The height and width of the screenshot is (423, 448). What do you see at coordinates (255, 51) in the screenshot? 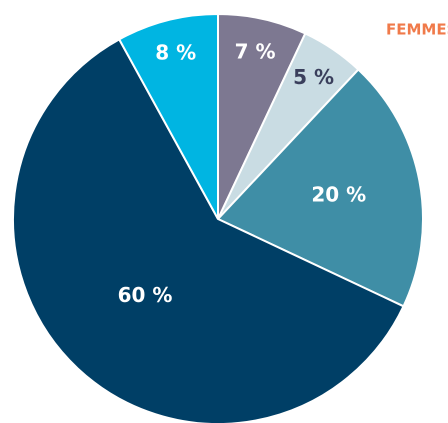
I see `data-label: 7 %` at bounding box center [255, 51].